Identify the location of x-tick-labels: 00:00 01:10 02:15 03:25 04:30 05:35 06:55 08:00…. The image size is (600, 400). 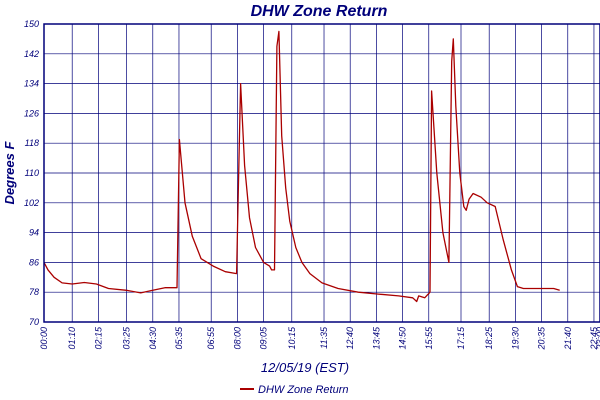
(319, 338).